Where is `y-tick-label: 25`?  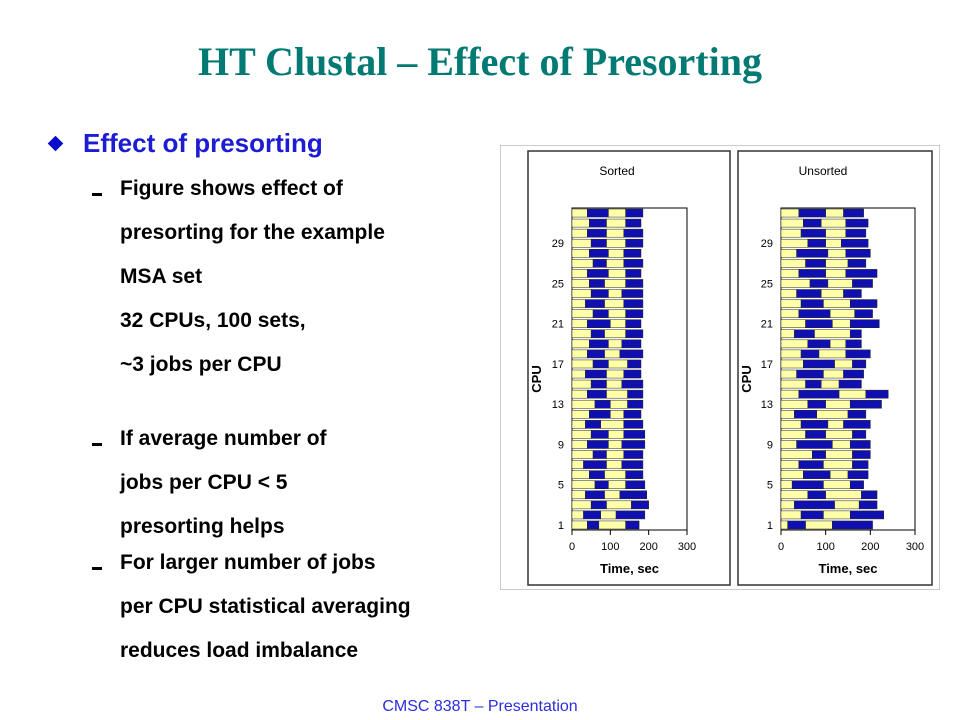
y-tick-label: 25 is located at coordinates (558, 284).